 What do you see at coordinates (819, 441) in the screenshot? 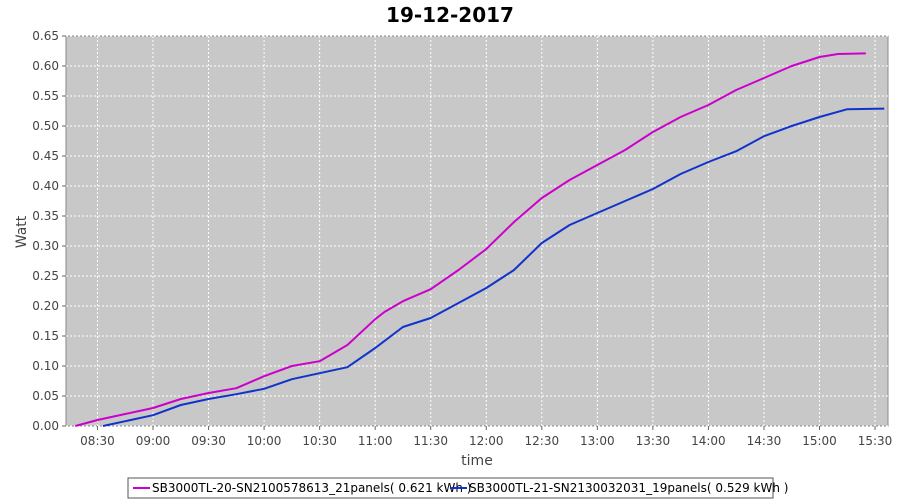
I see `x-tick-label: 15:00` at bounding box center [819, 441].